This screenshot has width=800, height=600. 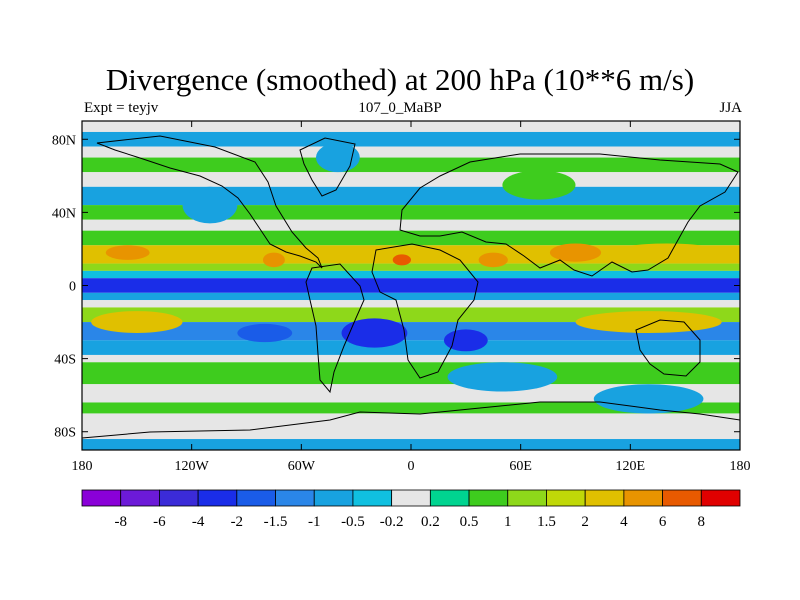 What do you see at coordinates (411, 509) in the screenshot?
I see `colorbar: -8 -6 -4 -2 -1.5 -1 -0.5 -0.2 0.2 0.5 1 1.5 2 4 6 8` at bounding box center [411, 509].